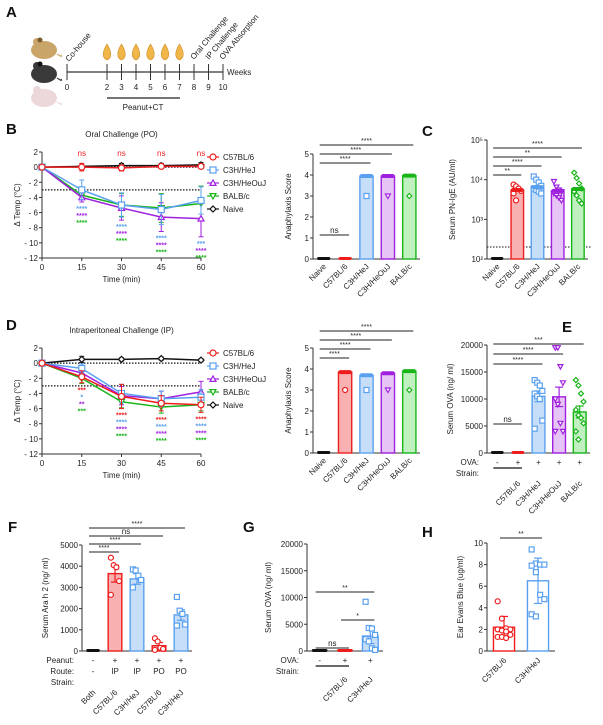 This screenshot has height=725, width=603. I want to click on panel-letter: H, so click(427, 532).